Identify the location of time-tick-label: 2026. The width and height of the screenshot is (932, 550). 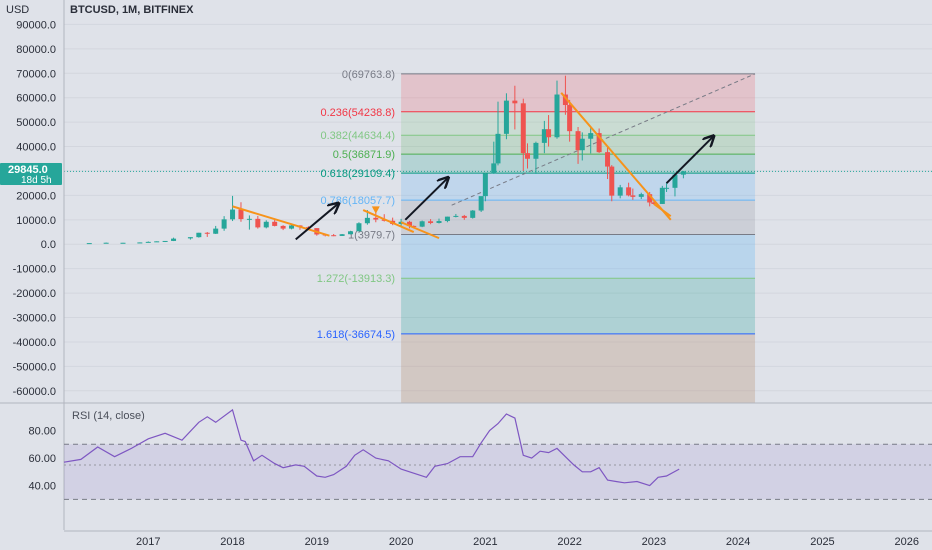
(906, 542).